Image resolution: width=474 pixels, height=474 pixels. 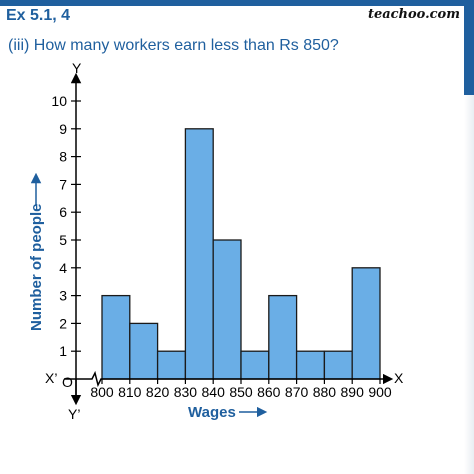 What do you see at coordinates (38, 15) in the screenshot?
I see `exercise-label: Ex 5.1, 4` at bounding box center [38, 15].